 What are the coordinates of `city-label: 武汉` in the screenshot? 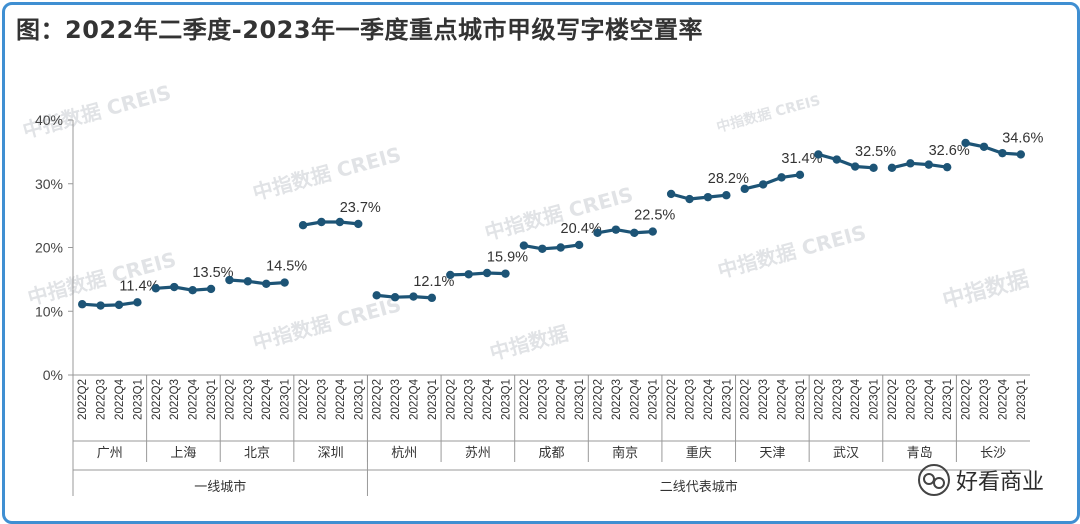 It's located at (846, 453).